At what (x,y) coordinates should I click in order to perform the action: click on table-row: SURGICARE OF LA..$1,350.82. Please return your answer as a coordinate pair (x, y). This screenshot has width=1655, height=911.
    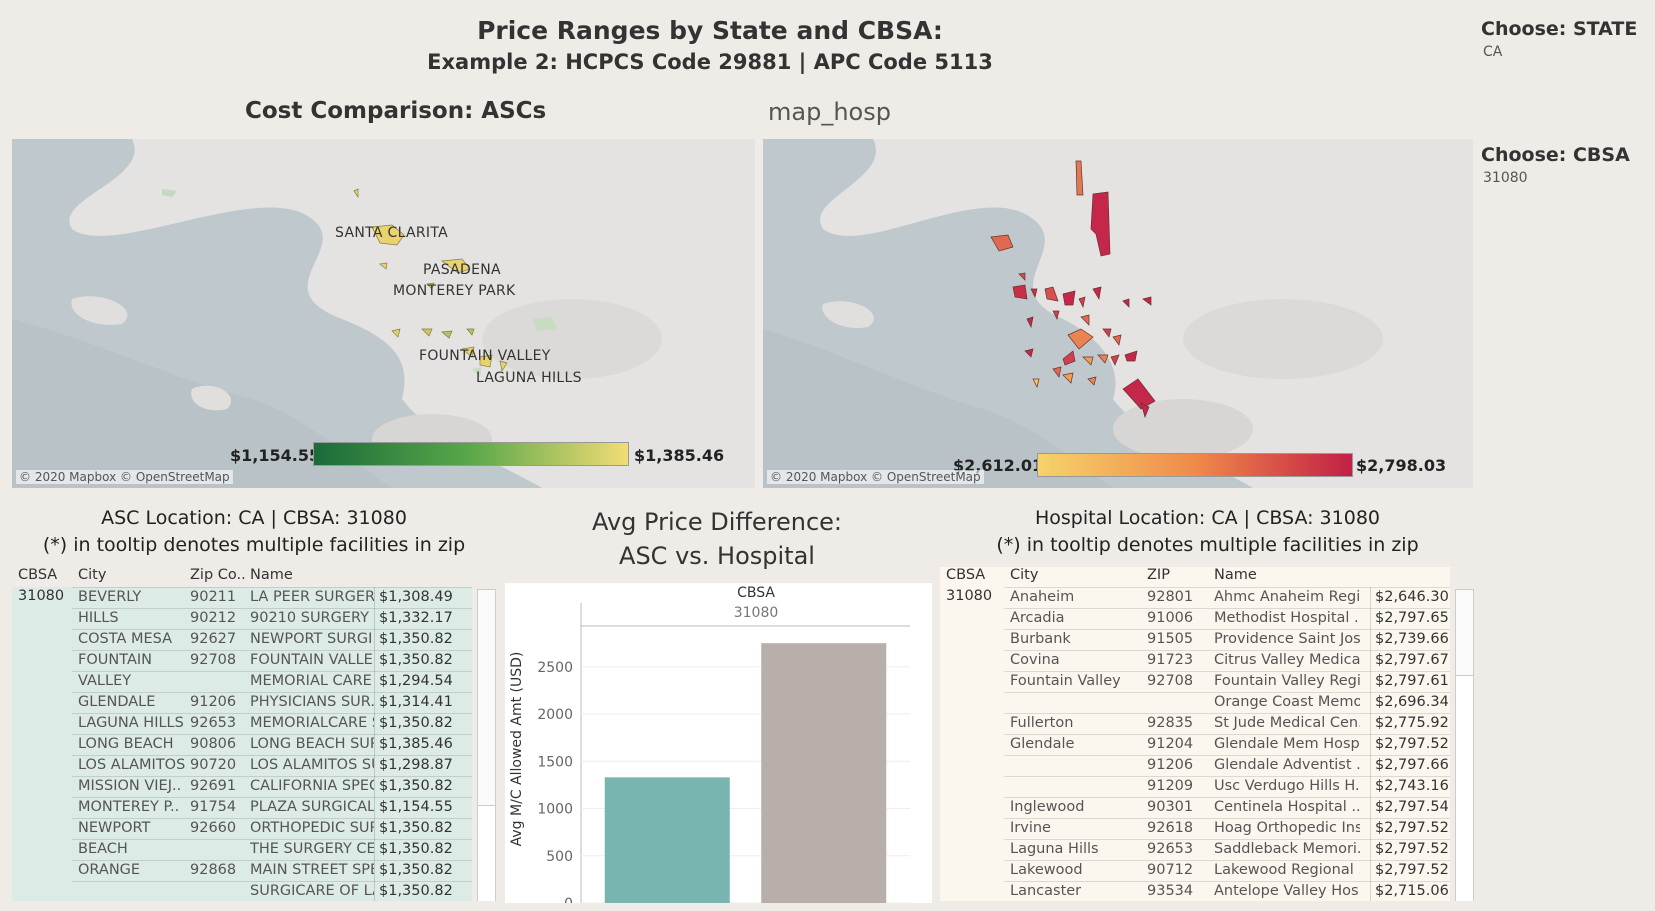
    Looking at the image, I should click on (254, 891).